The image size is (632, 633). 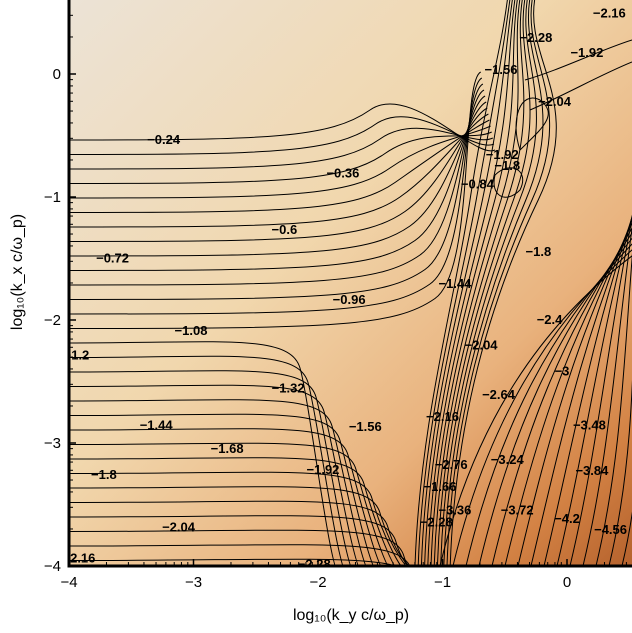 What do you see at coordinates (589, 425) in the screenshot?
I see `contour-label: −3.48` at bounding box center [589, 425].